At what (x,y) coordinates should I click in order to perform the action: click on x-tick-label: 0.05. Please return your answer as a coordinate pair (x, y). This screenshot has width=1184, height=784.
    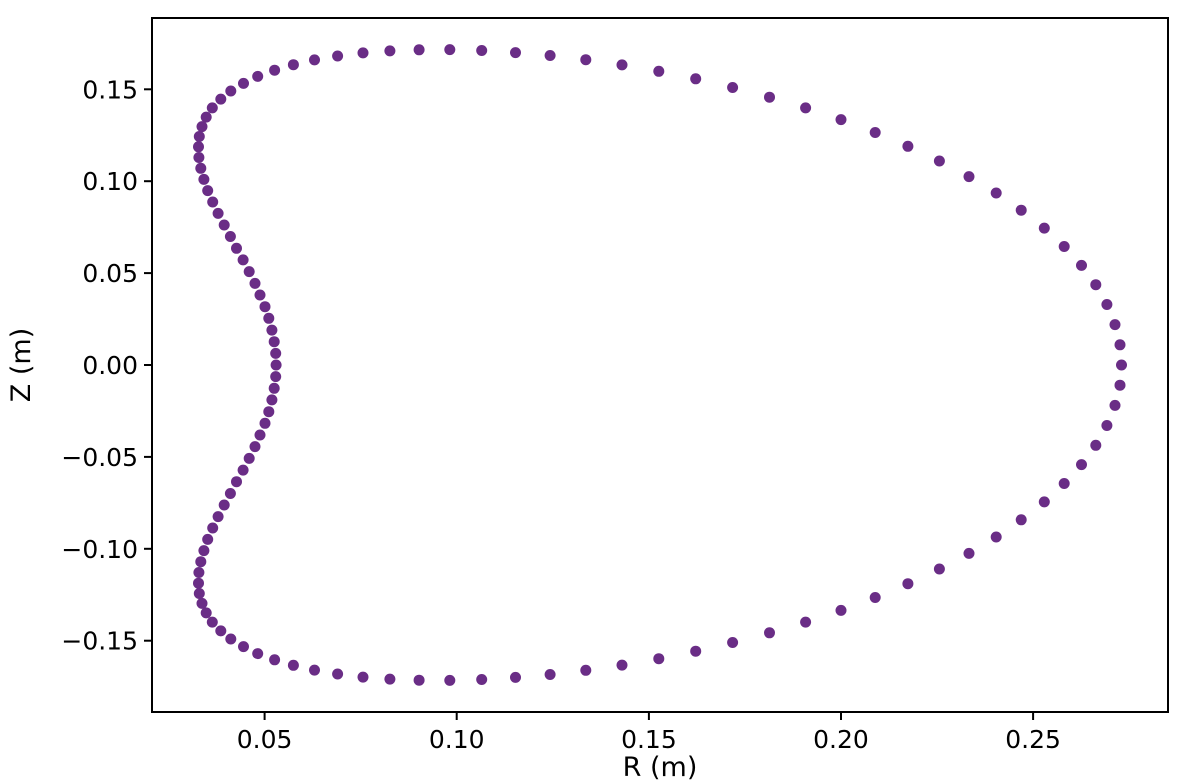
    Looking at the image, I should click on (265, 739).